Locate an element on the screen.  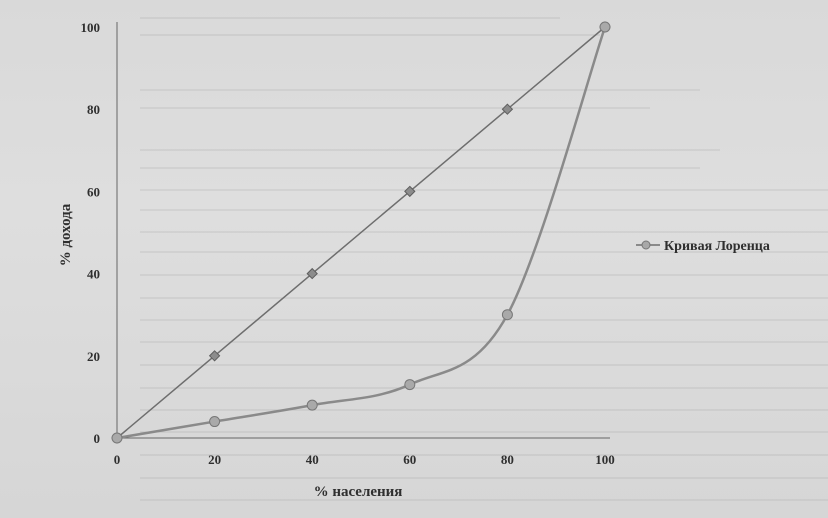
y-tick-label: 80 is located at coordinates (93, 109).